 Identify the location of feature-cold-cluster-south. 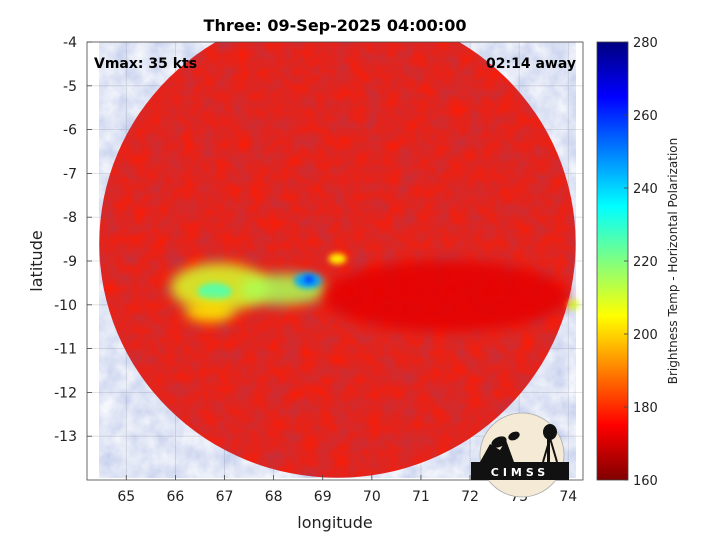
(210, 311).